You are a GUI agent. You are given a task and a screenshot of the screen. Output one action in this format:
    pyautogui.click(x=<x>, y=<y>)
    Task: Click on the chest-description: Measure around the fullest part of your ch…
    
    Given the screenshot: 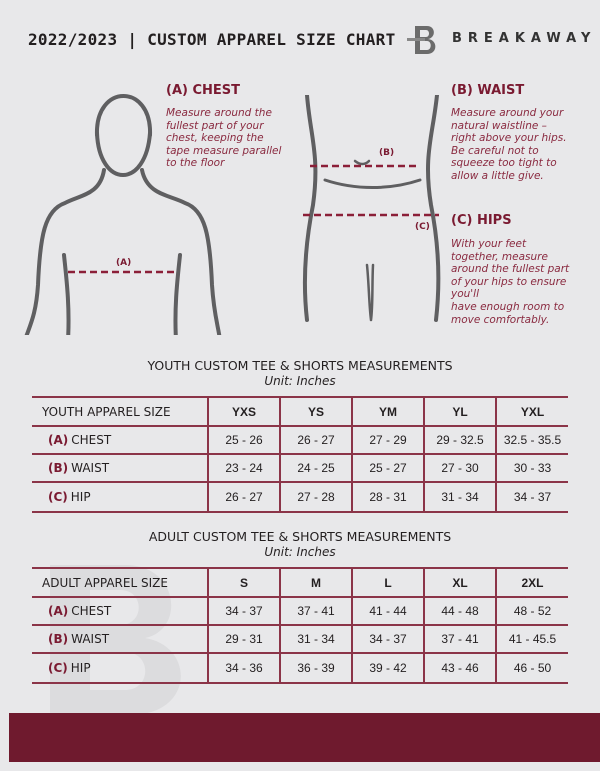 What is the action you would take?
    pyautogui.click(x=223, y=138)
    